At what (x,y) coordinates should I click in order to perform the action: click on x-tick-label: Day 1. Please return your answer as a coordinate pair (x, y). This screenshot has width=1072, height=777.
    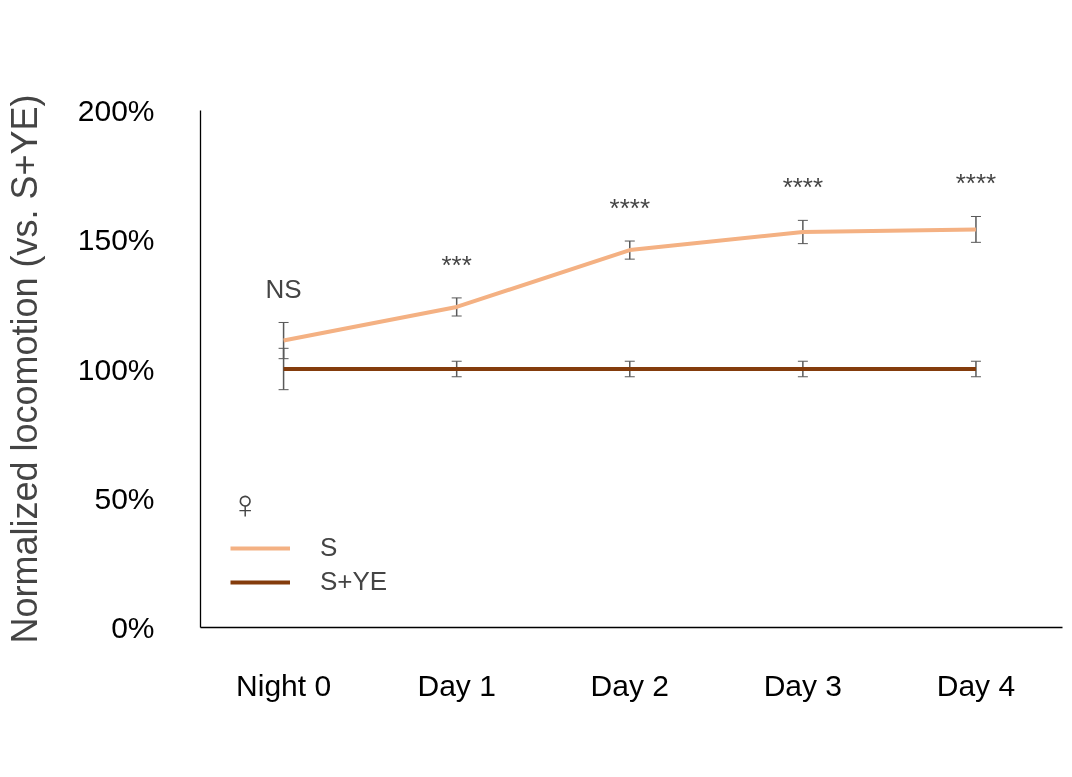
    Looking at the image, I should click on (456, 685).